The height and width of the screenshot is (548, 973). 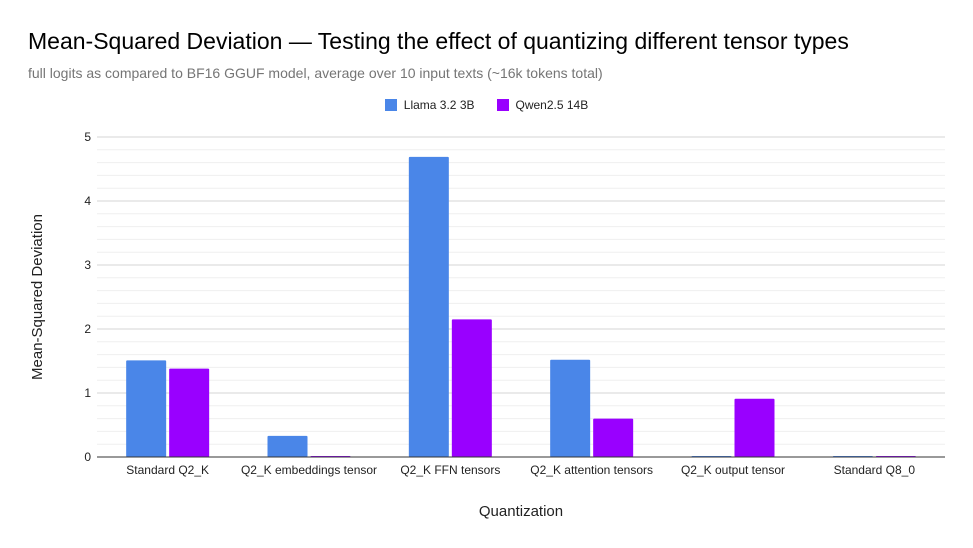 What do you see at coordinates (552, 105) in the screenshot?
I see `legend-label-series-1: Qwen2.5 14B` at bounding box center [552, 105].